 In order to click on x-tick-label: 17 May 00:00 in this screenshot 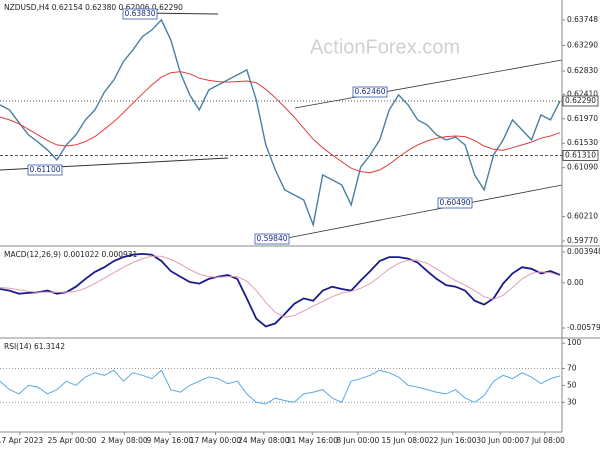, I will do `click(216, 440)`.